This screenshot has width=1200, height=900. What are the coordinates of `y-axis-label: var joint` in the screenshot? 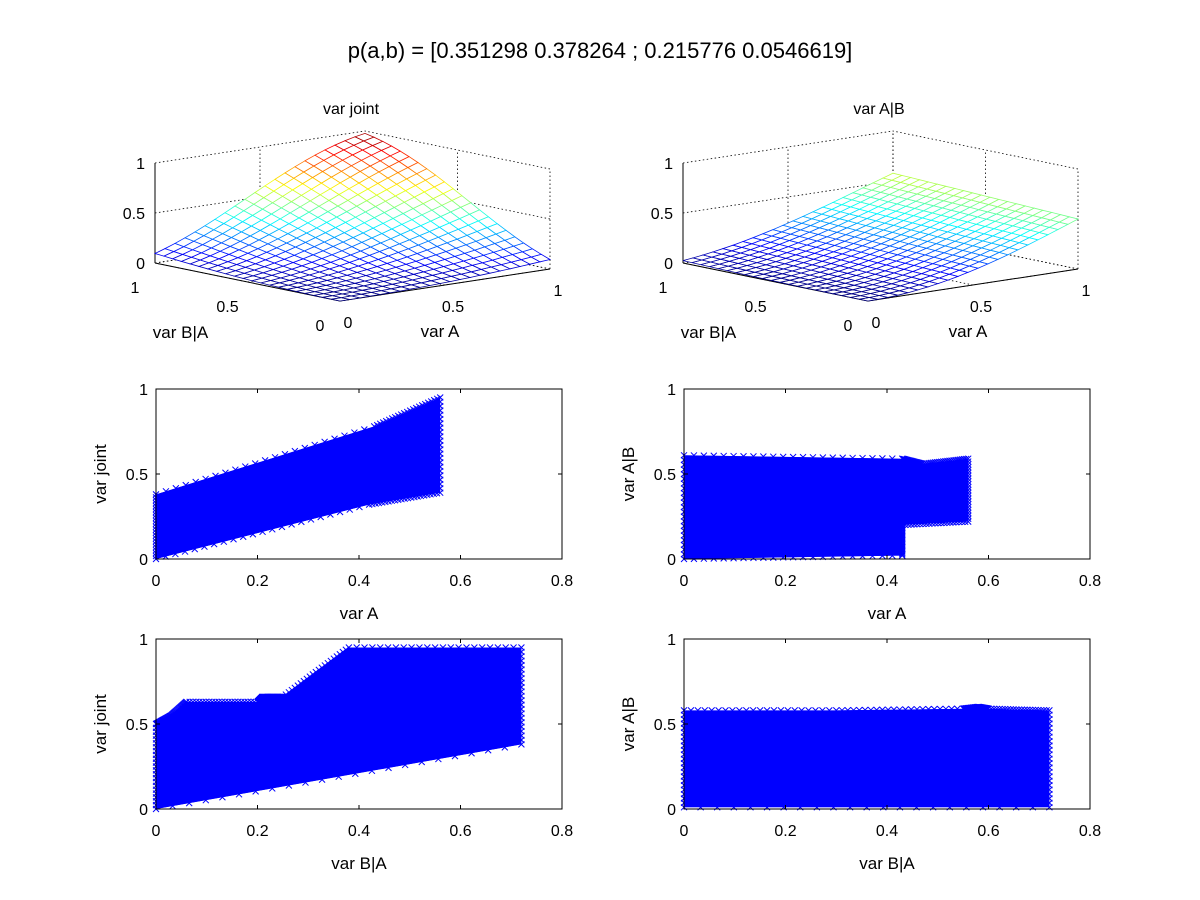 It's located at (100, 474).